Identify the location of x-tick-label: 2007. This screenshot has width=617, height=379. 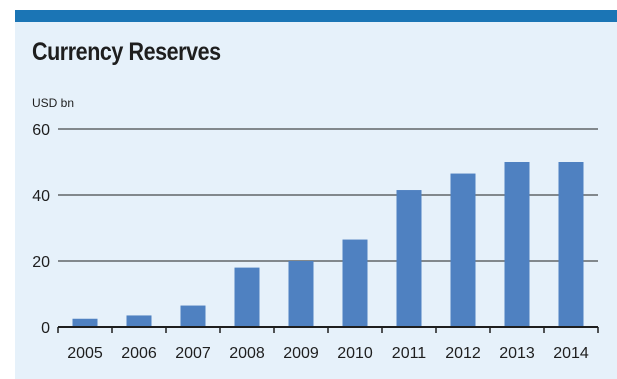
(193, 353).